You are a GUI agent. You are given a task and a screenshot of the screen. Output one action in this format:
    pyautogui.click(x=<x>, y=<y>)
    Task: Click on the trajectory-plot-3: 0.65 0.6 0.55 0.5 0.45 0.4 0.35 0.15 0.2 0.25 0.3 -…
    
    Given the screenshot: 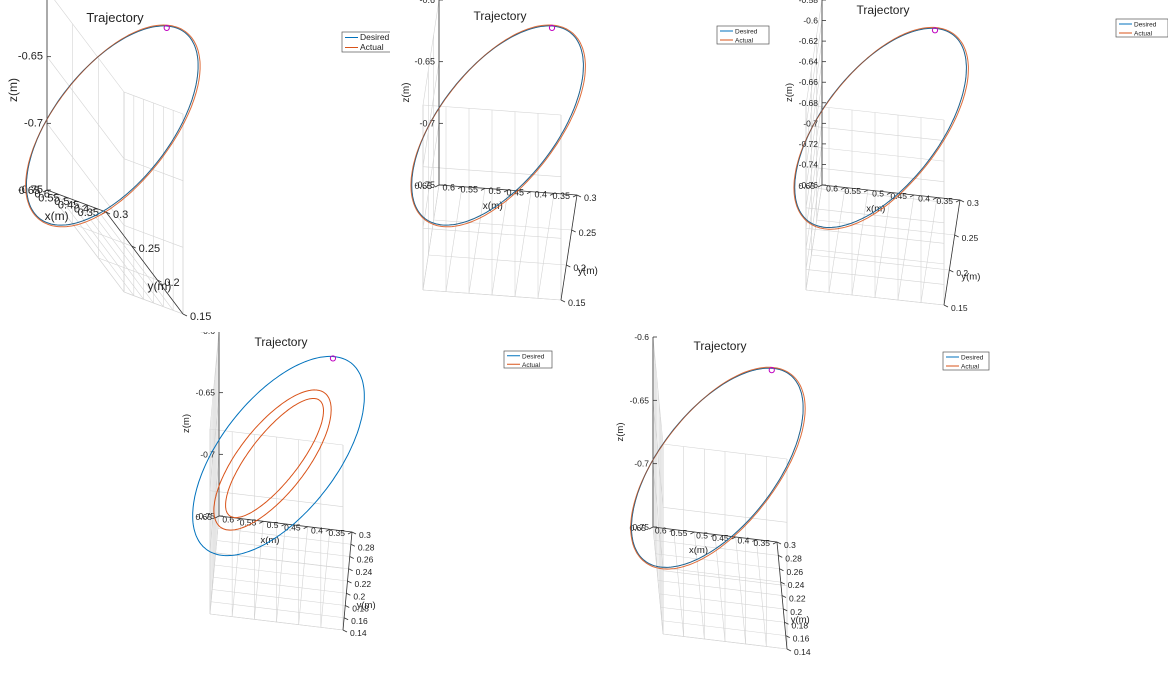 What is the action you would take?
    pyautogui.click(x=976, y=156)
    